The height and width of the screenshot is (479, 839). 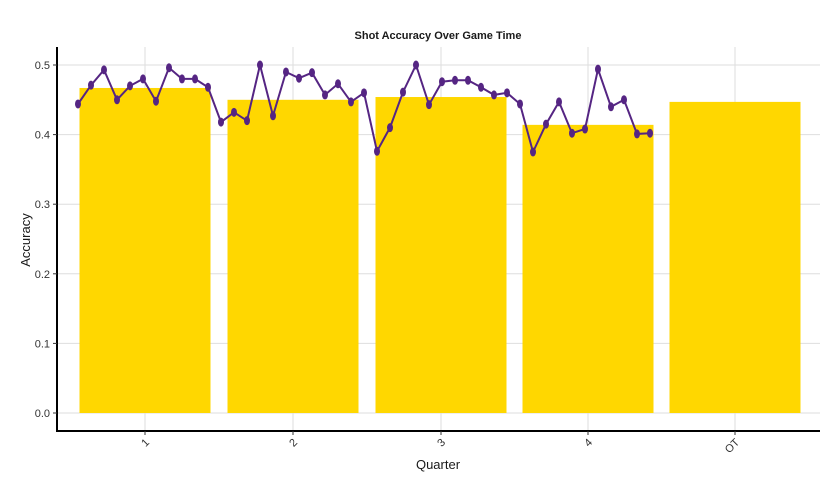 What do you see at coordinates (42, 344) in the screenshot?
I see `y-tick-label: 0.1` at bounding box center [42, 344].